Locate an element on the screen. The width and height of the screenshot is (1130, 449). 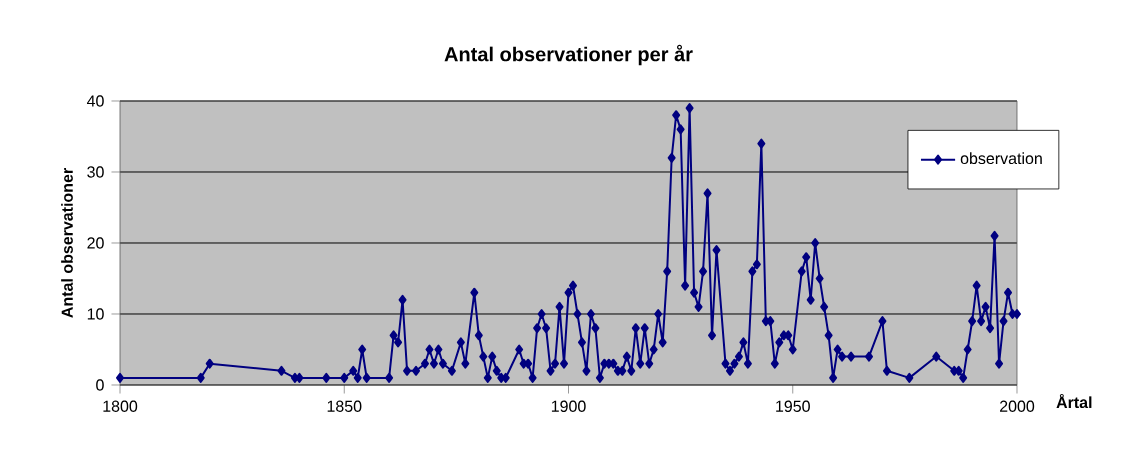
x-tick-label: 1900 is located at coordinates (568, 406).